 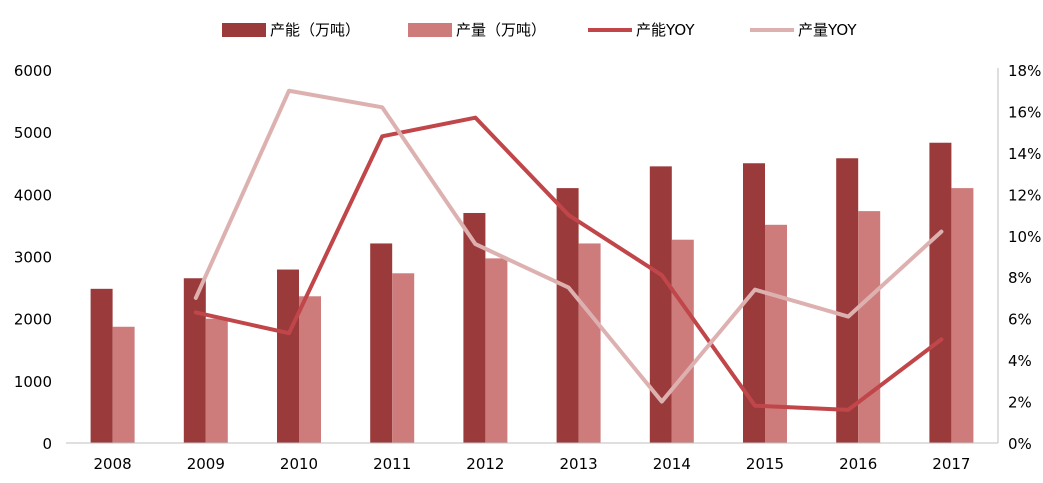 What do you see at coordinates (532, 457) in the screenshot?
I see `x-axis: 2008 2009 2010 2011 2012 2013 2014 2015 2016 2017` at bounding box center [532, 457].